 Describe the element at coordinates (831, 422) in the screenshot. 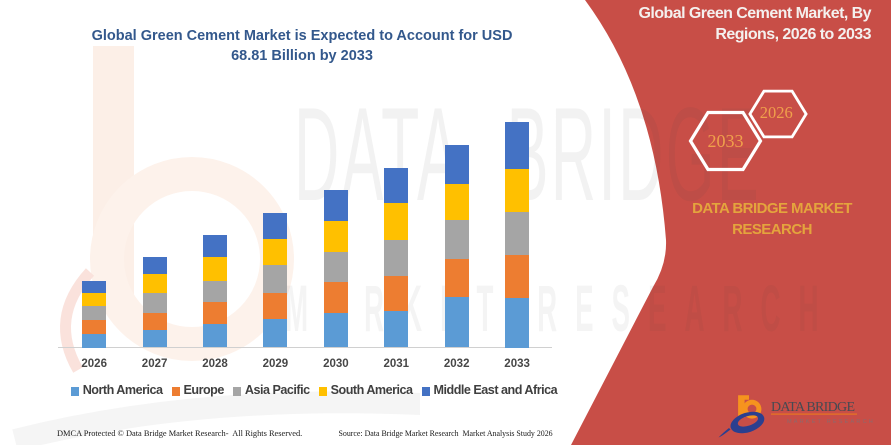

I see `svg-text: MARKET RESEARCH` at that location.